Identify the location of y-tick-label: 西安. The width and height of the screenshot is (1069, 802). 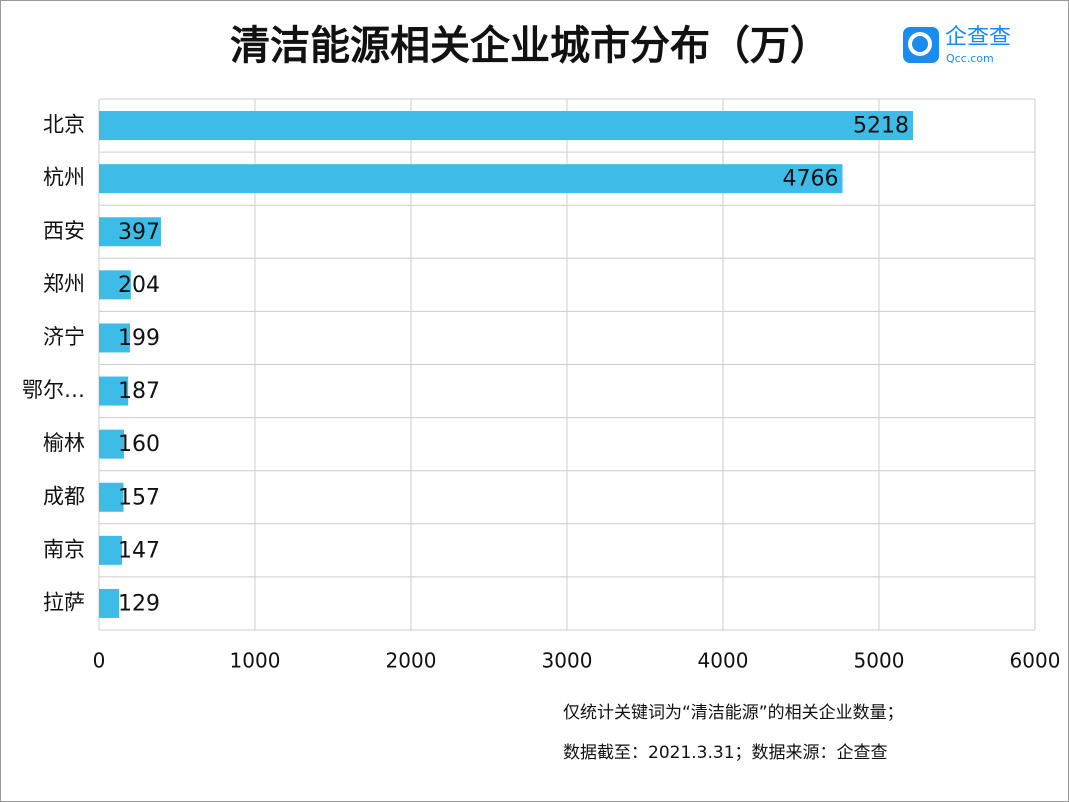
(64, 231).